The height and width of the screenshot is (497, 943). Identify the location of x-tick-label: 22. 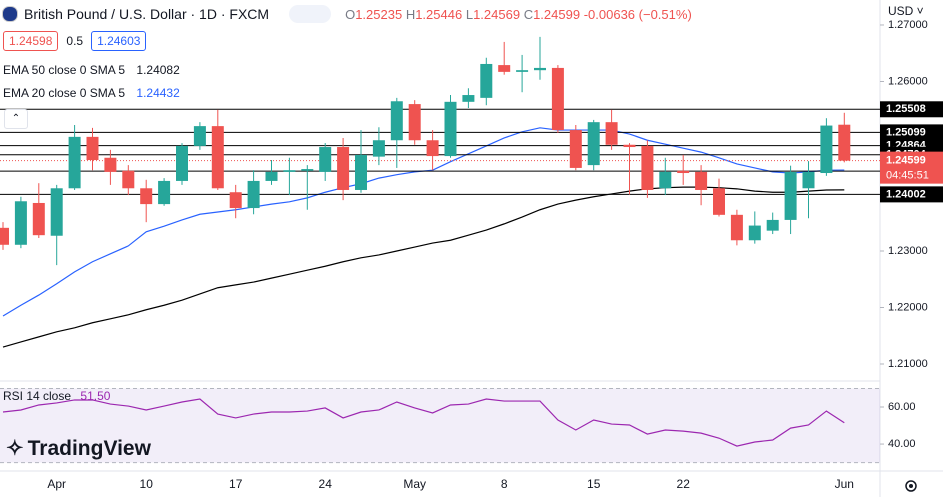
(684, 484).